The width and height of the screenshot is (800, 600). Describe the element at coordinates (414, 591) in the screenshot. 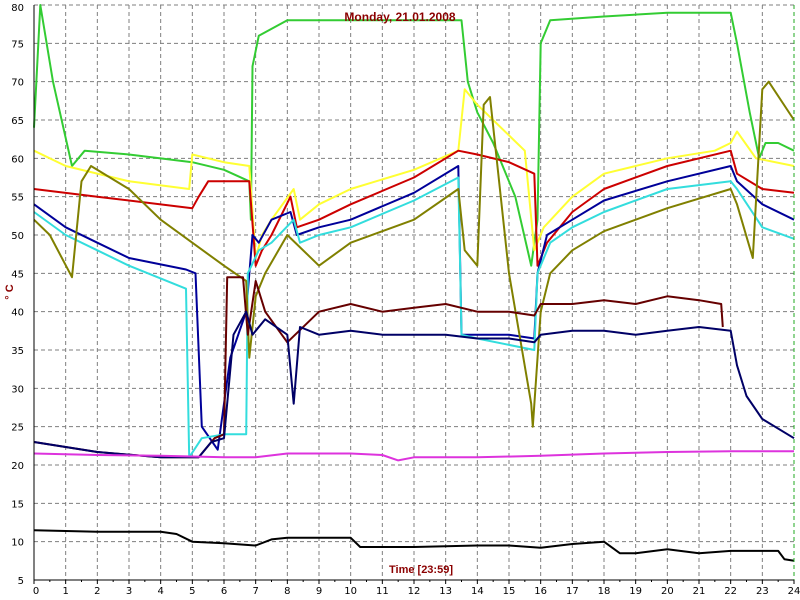

I see `x-tick-label: 12` at that location.